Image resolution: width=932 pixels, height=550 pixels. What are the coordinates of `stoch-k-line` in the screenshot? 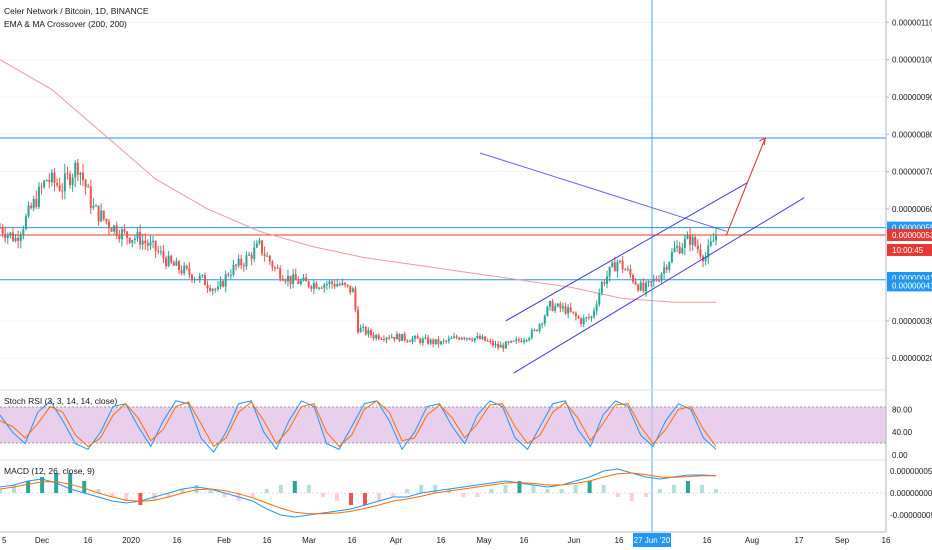 It's located at (358, 426).